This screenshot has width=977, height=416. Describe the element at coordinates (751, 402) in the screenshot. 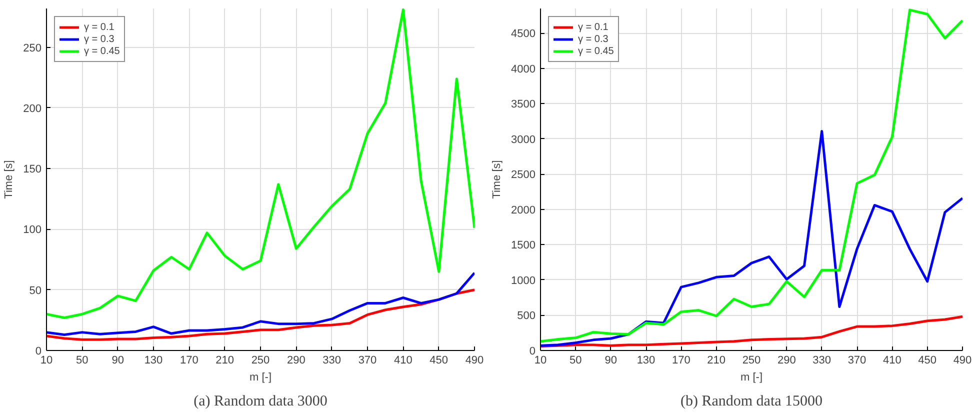

I see `text: (b) Random data 15000` at that location.